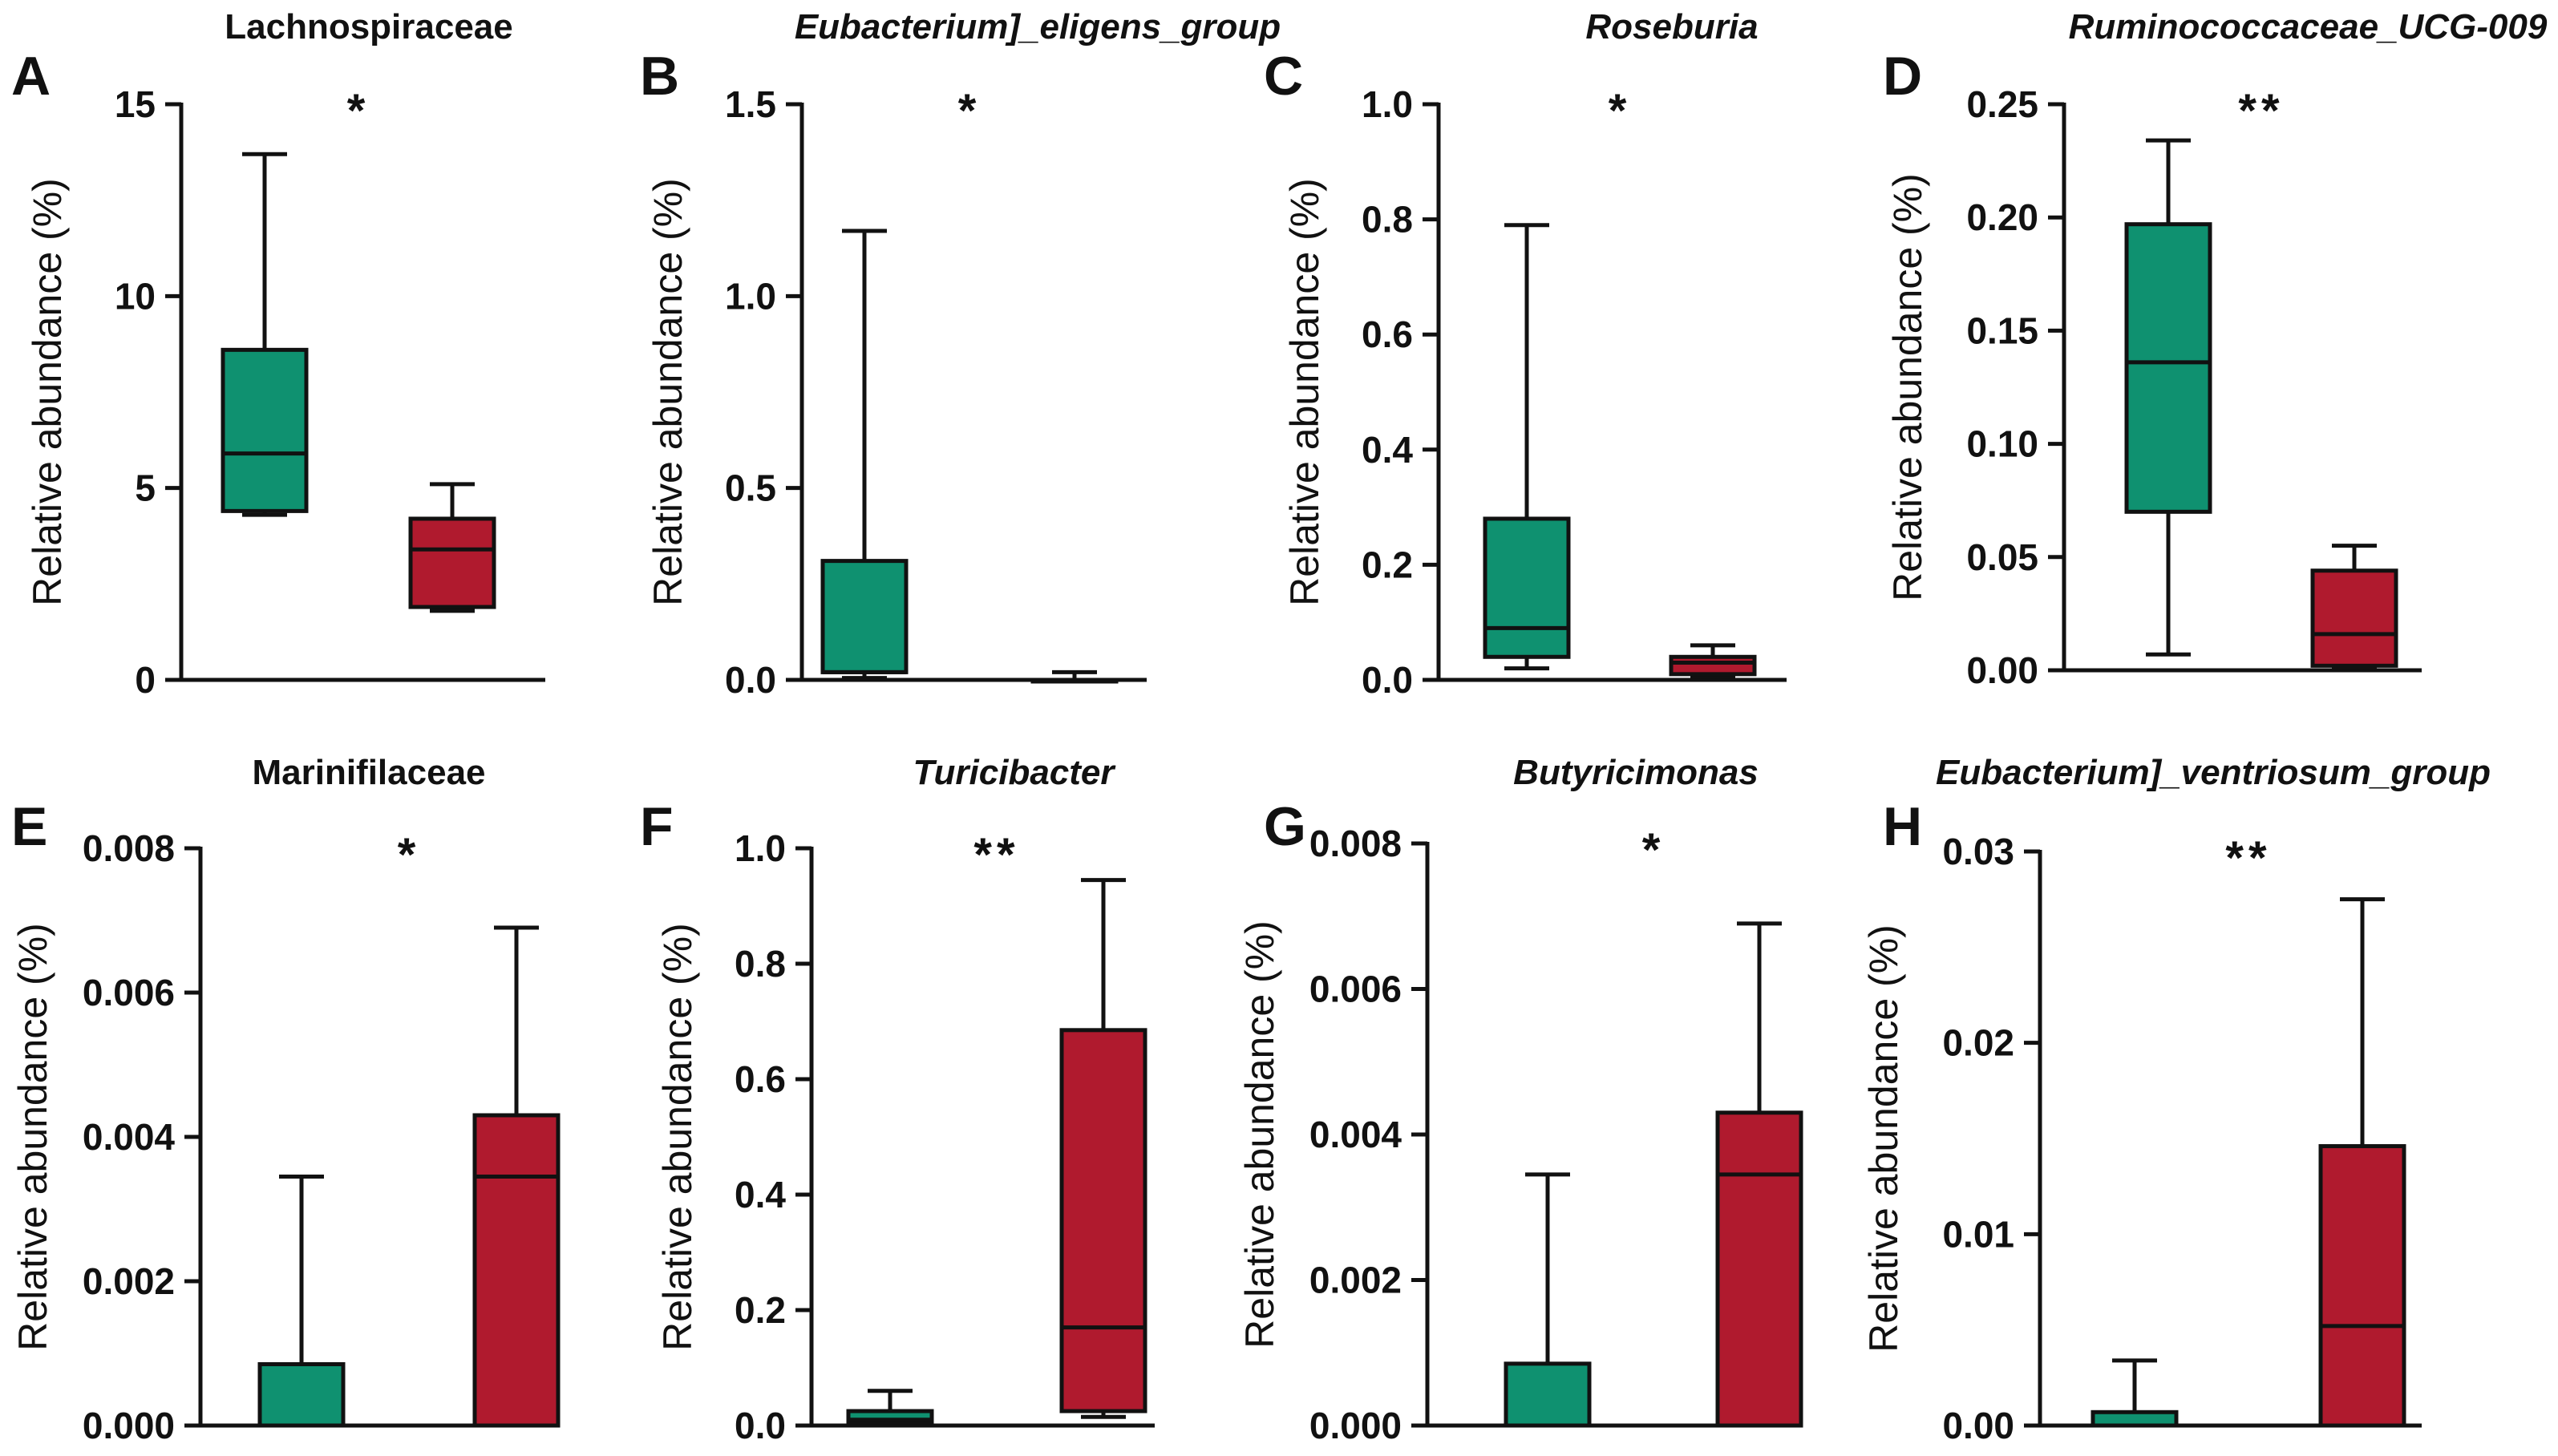  I want to click on y-tick-label-e-3: 0.006, so click(129, 993).